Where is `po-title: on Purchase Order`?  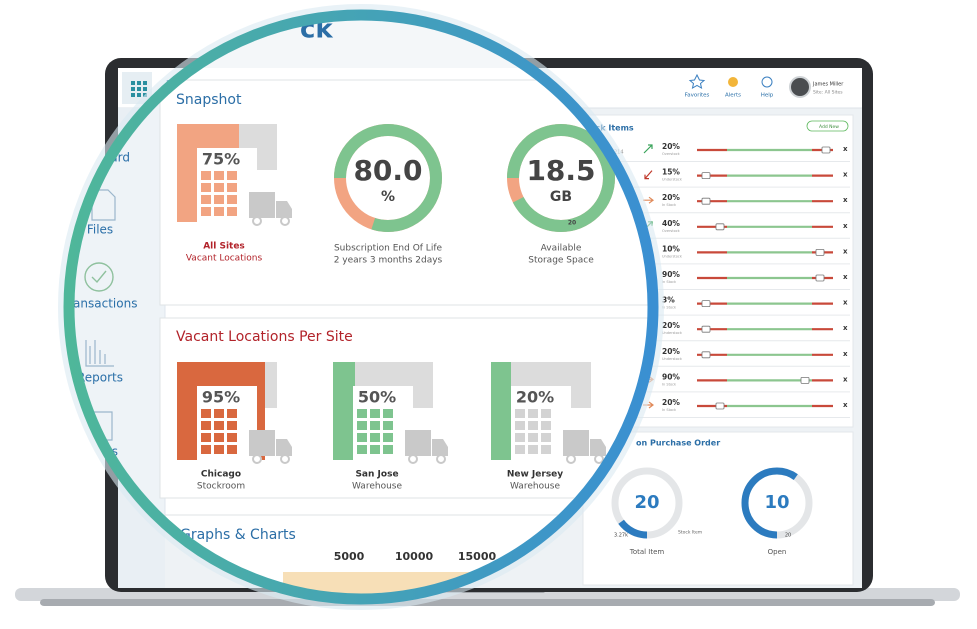 po-title: on Purchase Order is located at coordinates (678, 443).